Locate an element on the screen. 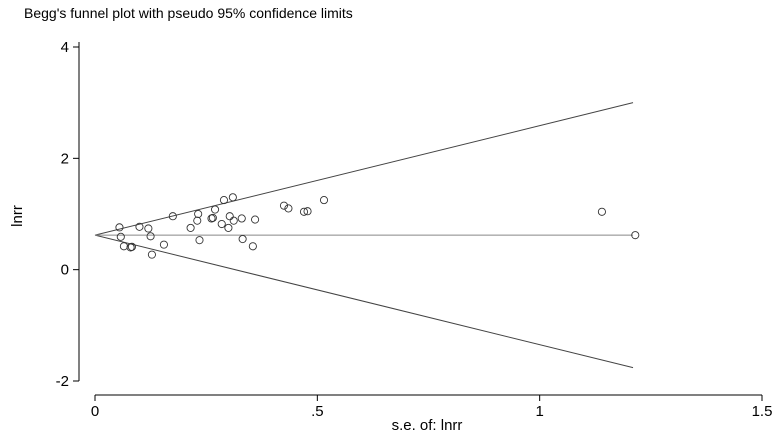  x-tick-label: 1.5 is located at coordinates (762, 411).